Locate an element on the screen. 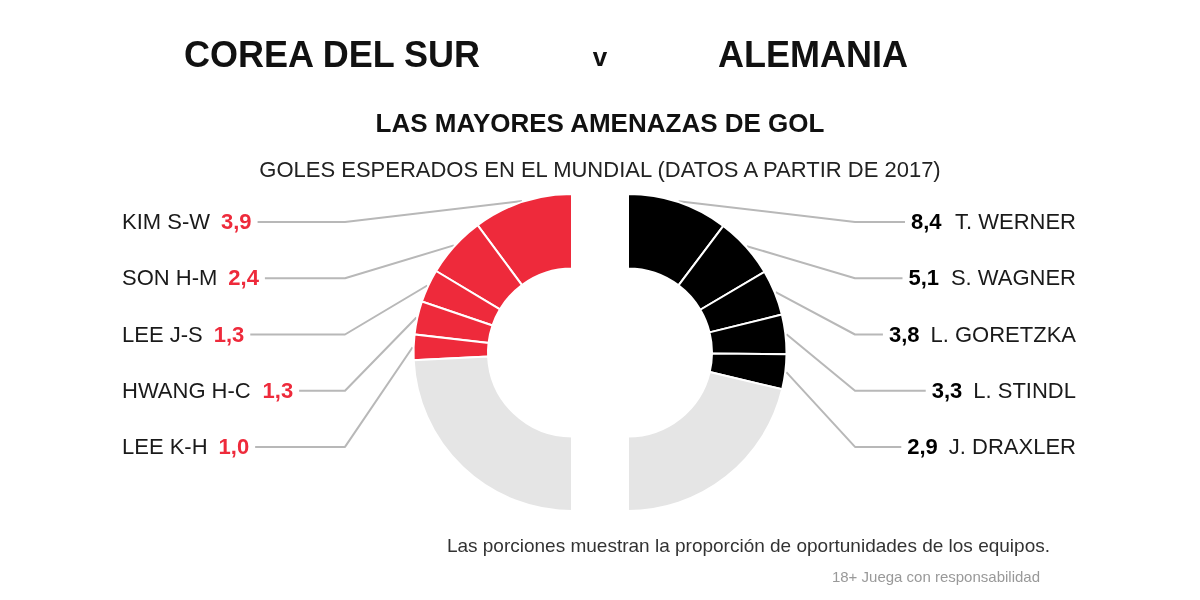  data-label: 2,4 is located at coordinates (244, 278).